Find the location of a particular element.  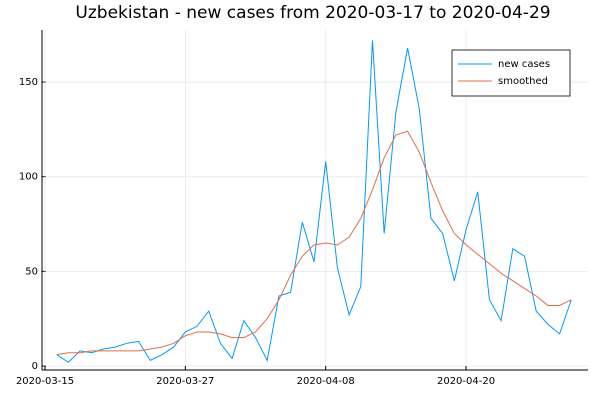

x-tick-label: 2020-03-15 is located at coordinates (45, 381).